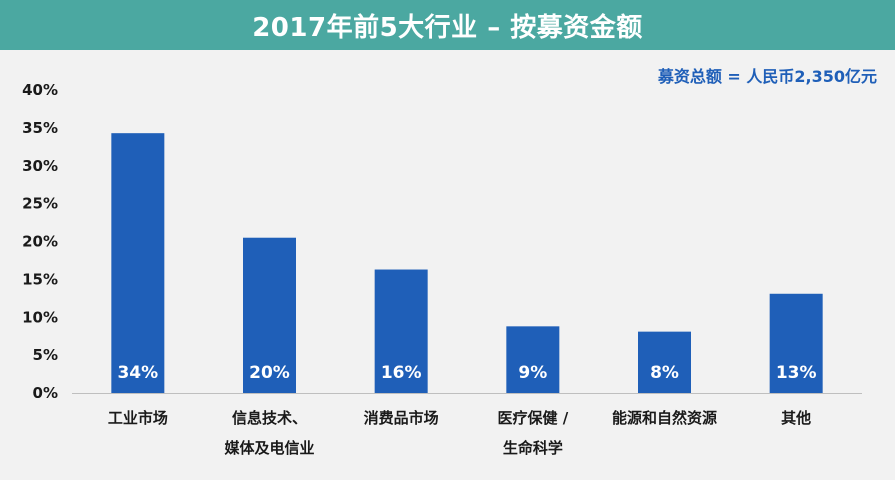 The width and height of the screenshot is (895, 480). I want to click on chart-title: 2017年前5大行业 – 按募资金额, so click(447, 27).